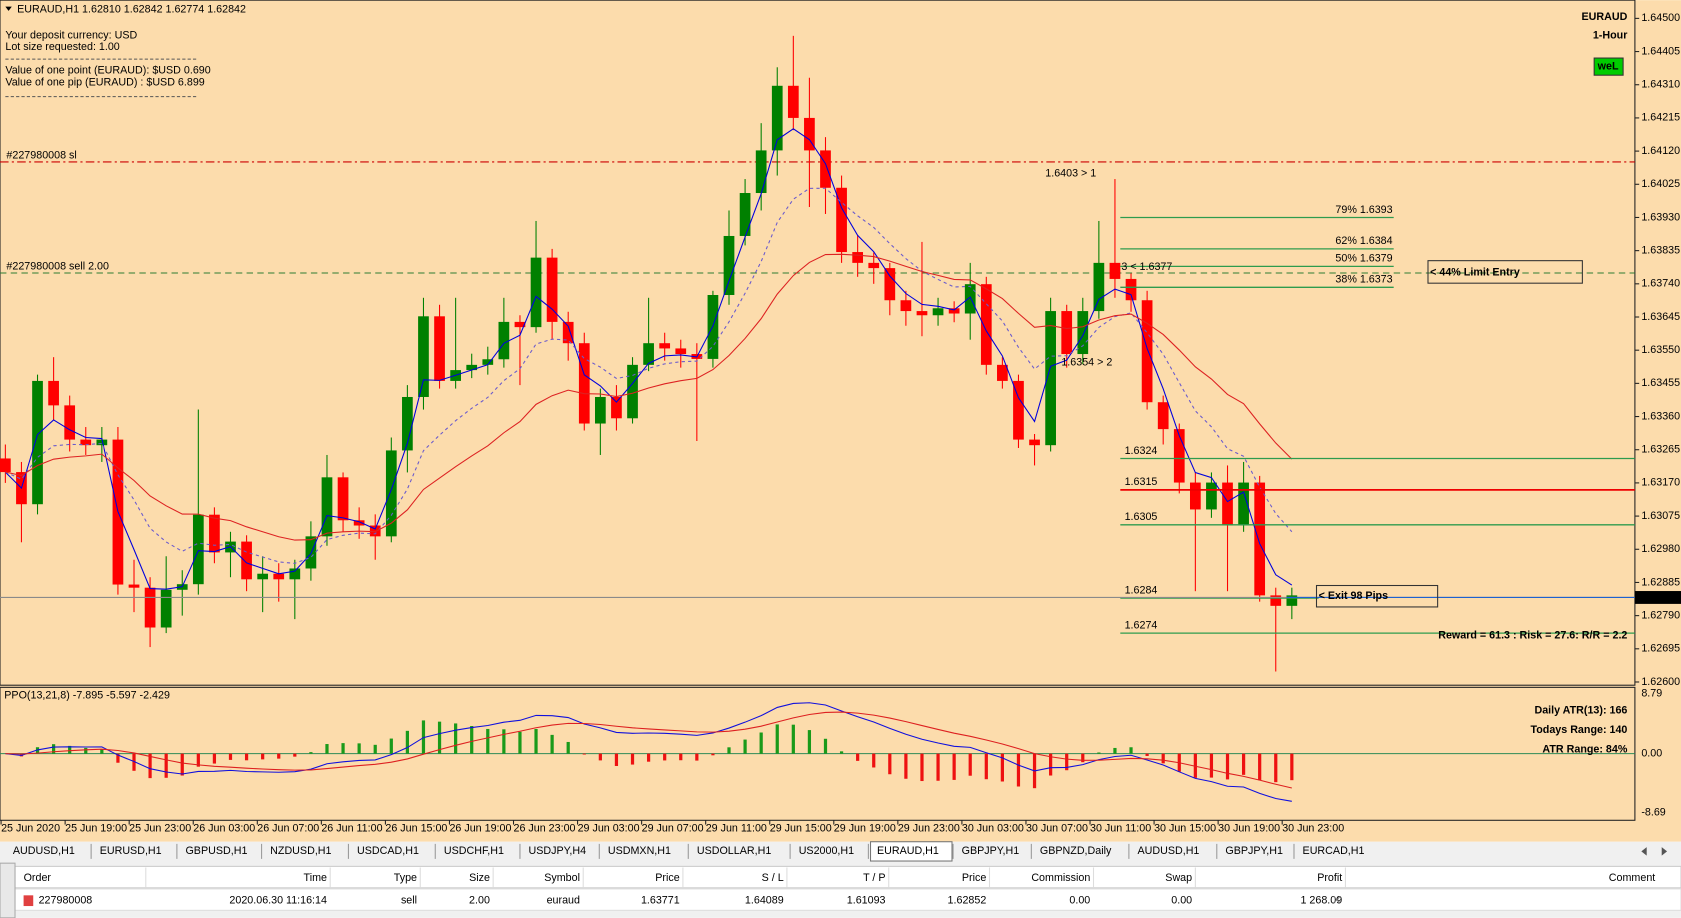 Image resolution: width=1681 pixels, height=918 pixels. I want to click on sub-tick-label: 0.00, so click(1651, 753).